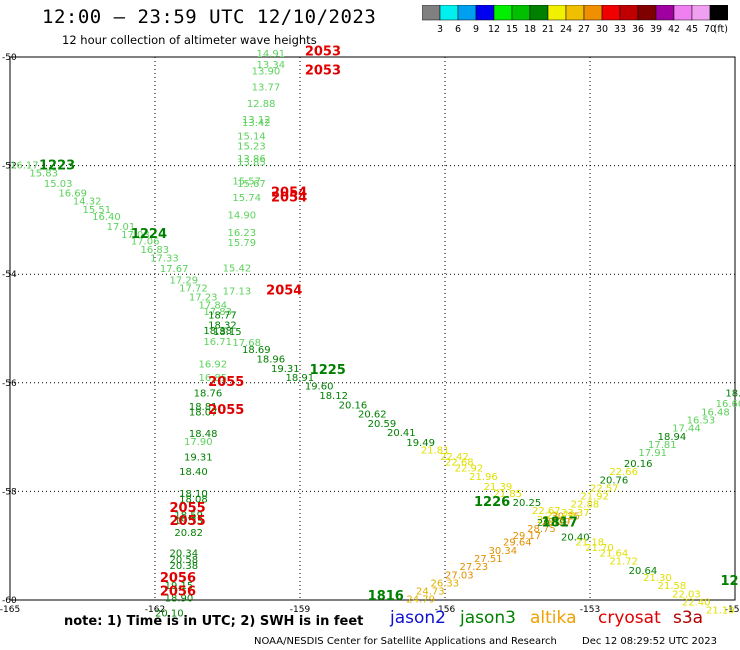 The width and height of the screenshot is (740, 650). What do you see at coordinates (517, 543) in the screenshot?
I see `wave-height-label: 29.64` at bounding box center [517, 543].